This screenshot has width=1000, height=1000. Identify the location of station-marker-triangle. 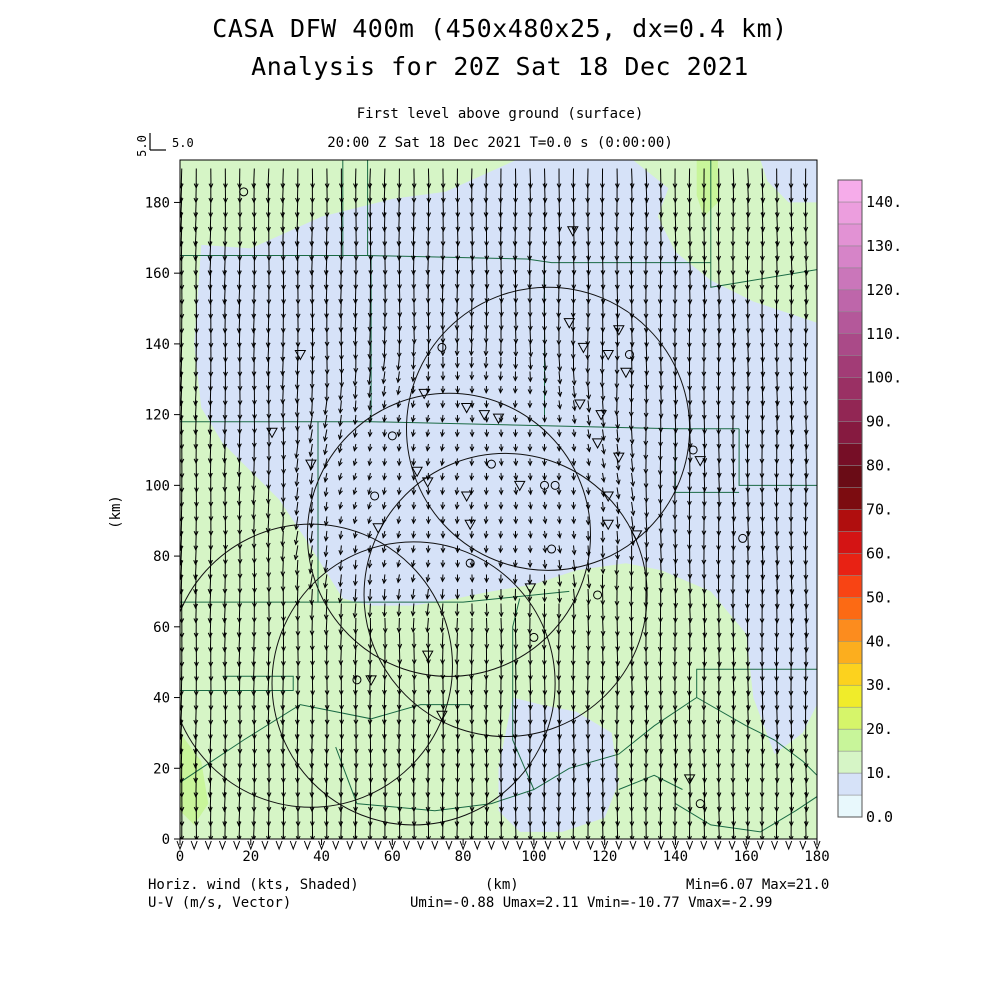
(519, 486).